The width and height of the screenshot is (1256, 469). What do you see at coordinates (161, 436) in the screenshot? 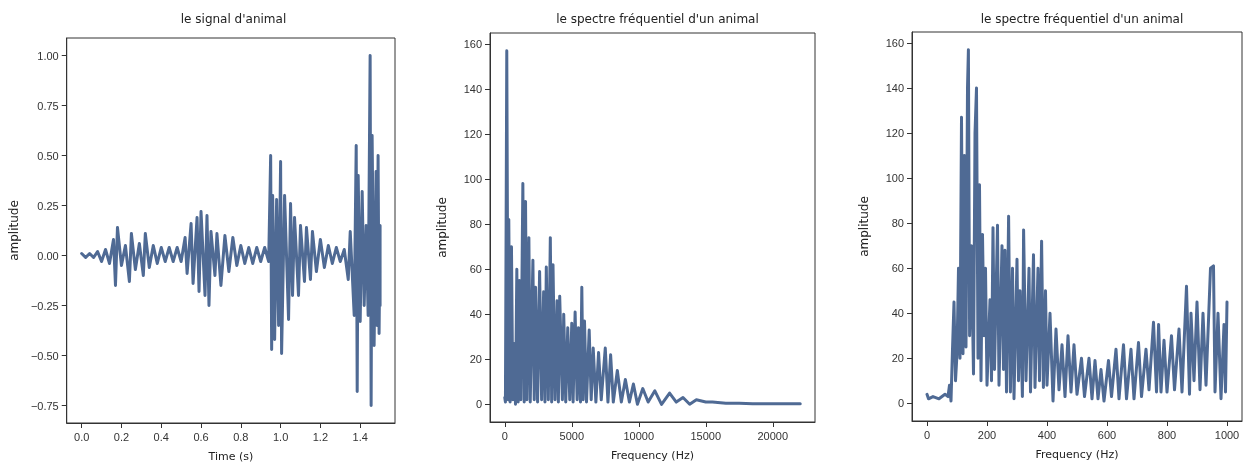
I see `x-tick-label: 0.4` at bounding box center [161, 436].